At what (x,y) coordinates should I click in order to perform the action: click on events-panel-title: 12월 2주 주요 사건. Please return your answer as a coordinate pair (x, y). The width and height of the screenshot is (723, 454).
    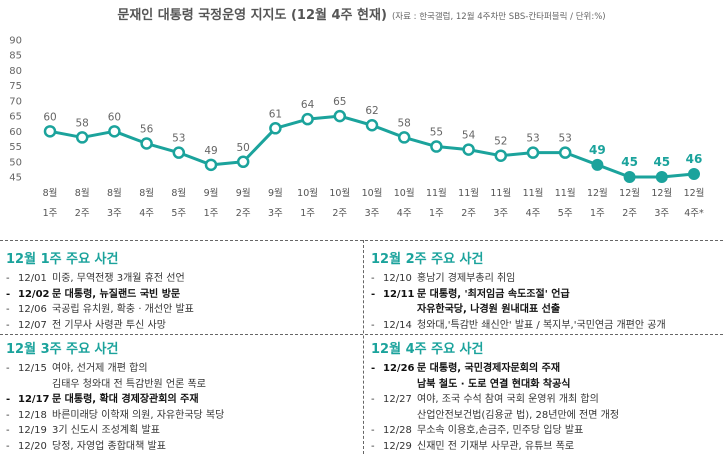
    Looking at the image, I should click on (427, 259).